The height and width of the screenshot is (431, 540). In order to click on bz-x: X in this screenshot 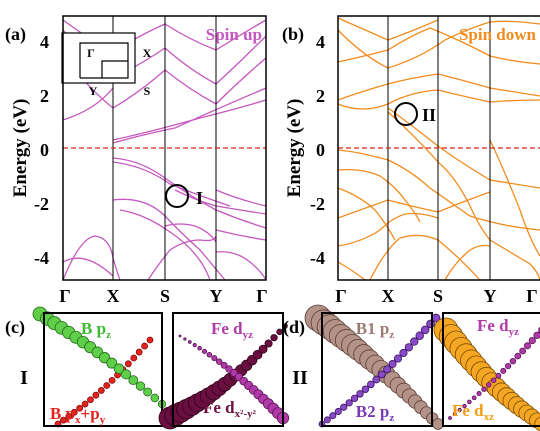, I will do `click(147, 53)`.